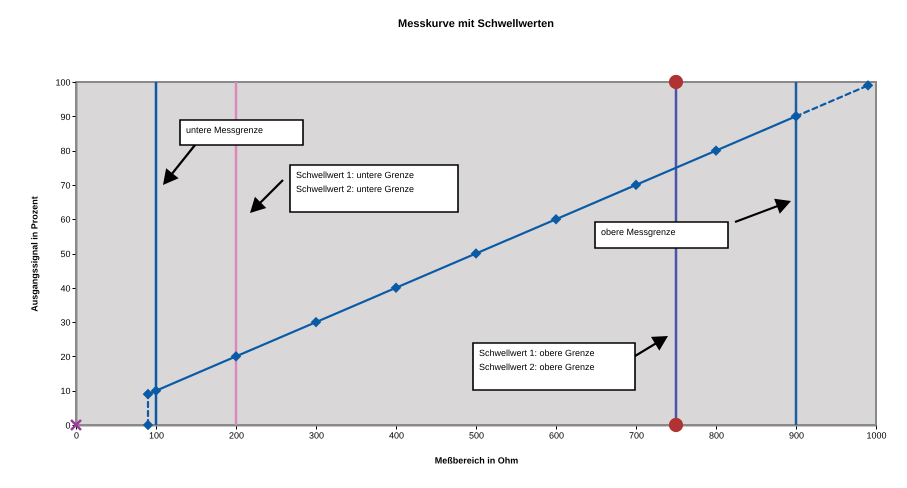 The width and height of the screenshot is (907, 488). Describe the element at coordinates (65, 117) in the screenshot. I see `y-tick-label: 90` at that location.